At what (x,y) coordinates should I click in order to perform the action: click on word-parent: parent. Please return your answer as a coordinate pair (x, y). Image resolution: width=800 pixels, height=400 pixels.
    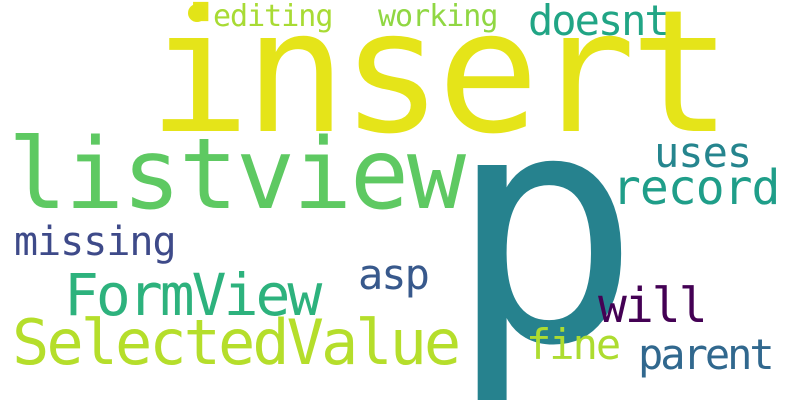
    Looking at the image, I should click on (706, 354).